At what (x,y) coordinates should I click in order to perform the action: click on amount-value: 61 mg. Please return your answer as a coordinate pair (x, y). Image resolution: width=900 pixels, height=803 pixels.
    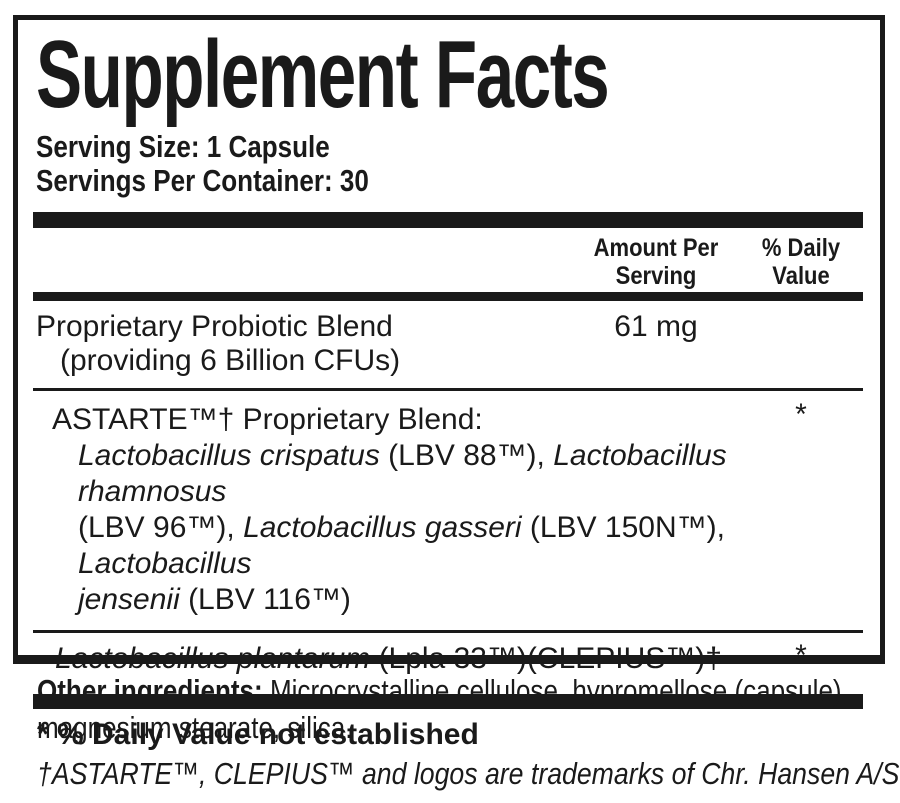
    Looking at the image, I should click on (656, 326).